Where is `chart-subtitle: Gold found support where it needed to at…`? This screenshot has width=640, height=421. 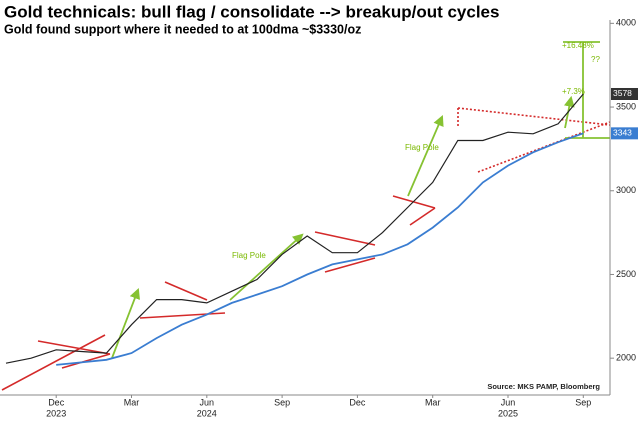
chart-subtitle: Gold found support where it needed to at… is located at coordinates (182, 29).